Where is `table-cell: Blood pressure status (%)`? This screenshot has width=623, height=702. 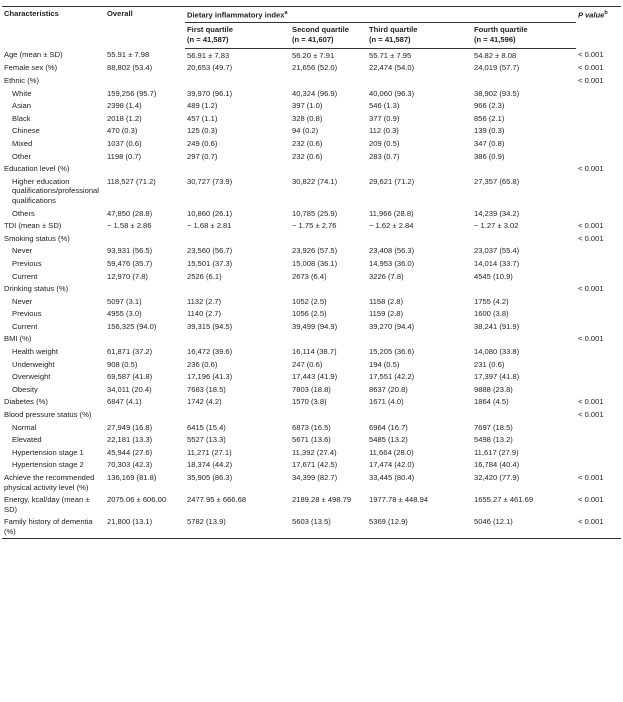 table-cell: Blood pressure status (%) is located at coordinates (48, 415).